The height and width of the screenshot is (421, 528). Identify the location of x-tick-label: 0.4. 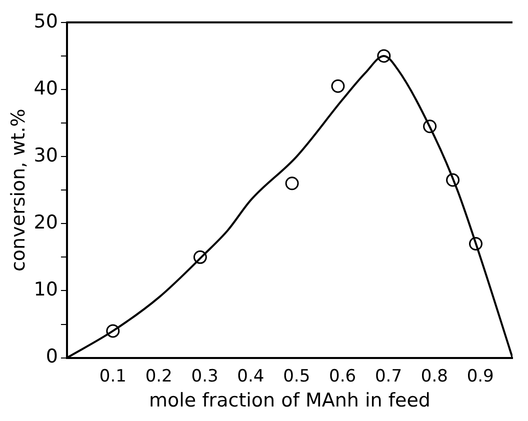
(250, 376).